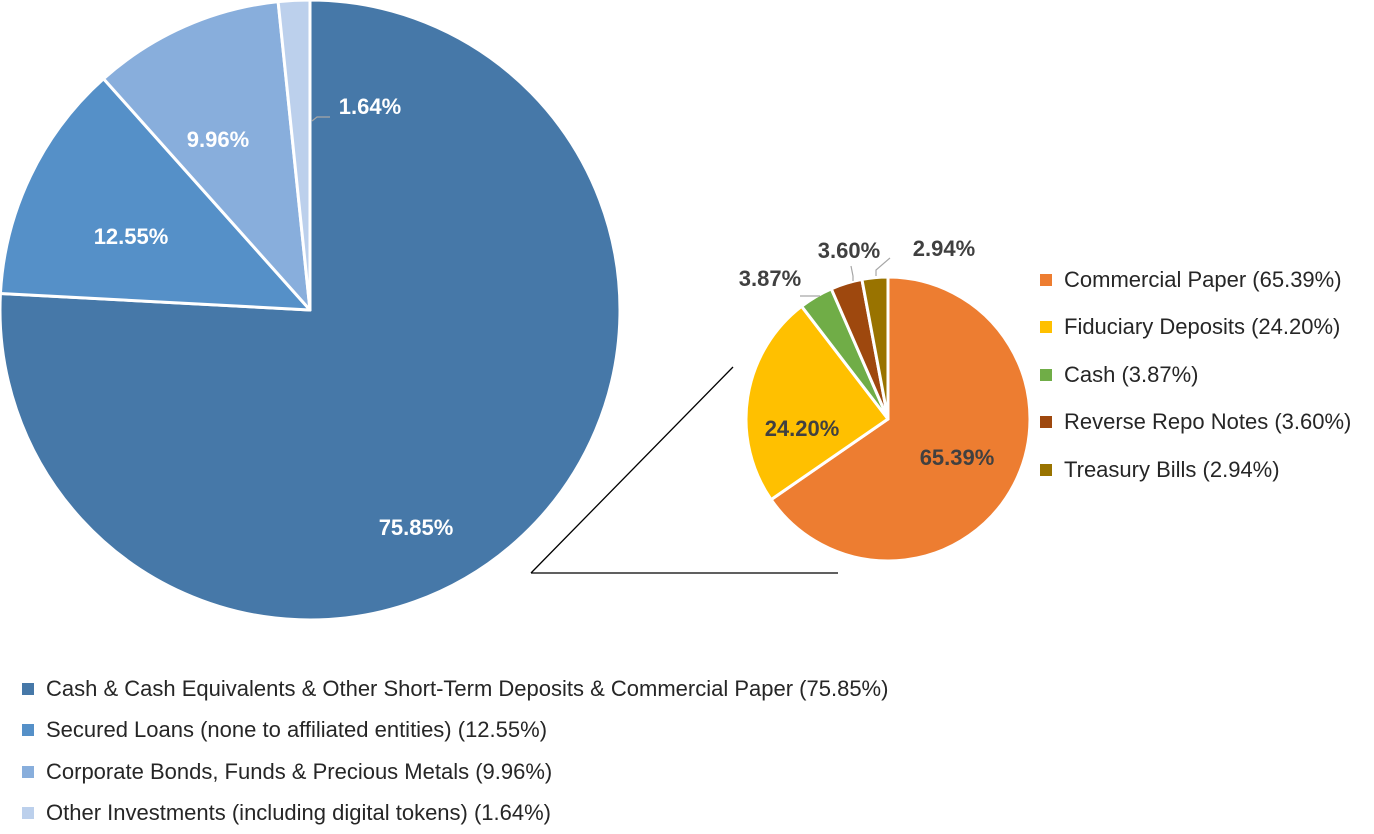 The height and width of the screenshot is (834, 1374). Describe the element at coordinates (1172, 470) in the screenshot. I see `legend-label: Treasury Bills (2.94%)` at that location.